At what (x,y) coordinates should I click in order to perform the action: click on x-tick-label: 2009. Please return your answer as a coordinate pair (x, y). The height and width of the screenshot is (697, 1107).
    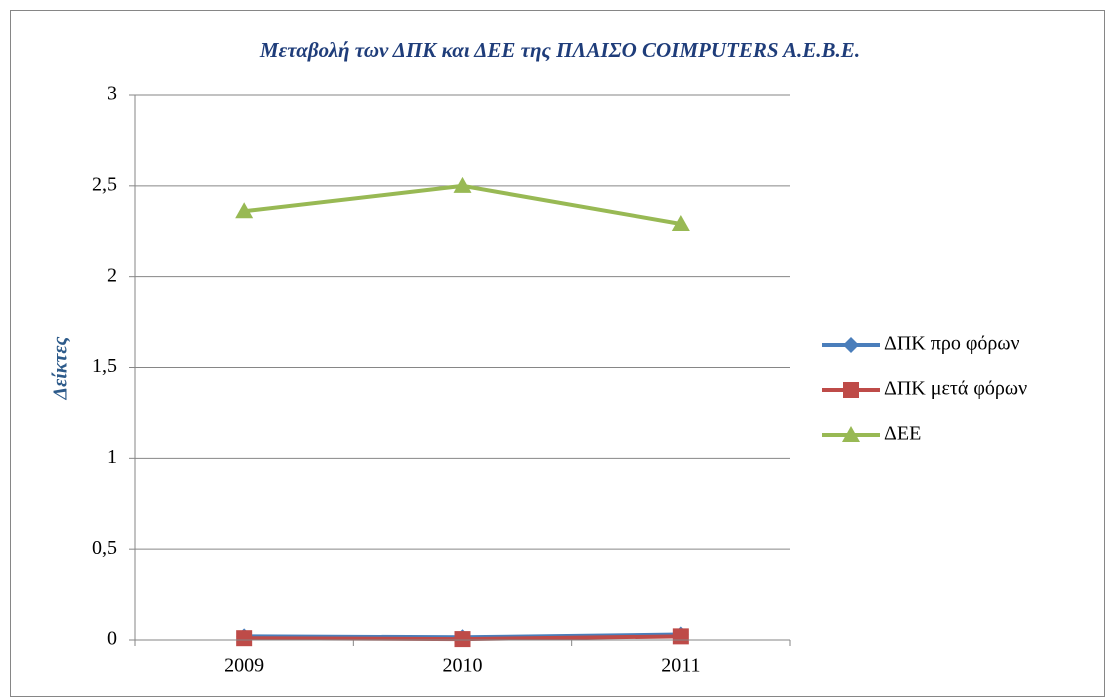
    Looking at the image, I should click on (244, 666).